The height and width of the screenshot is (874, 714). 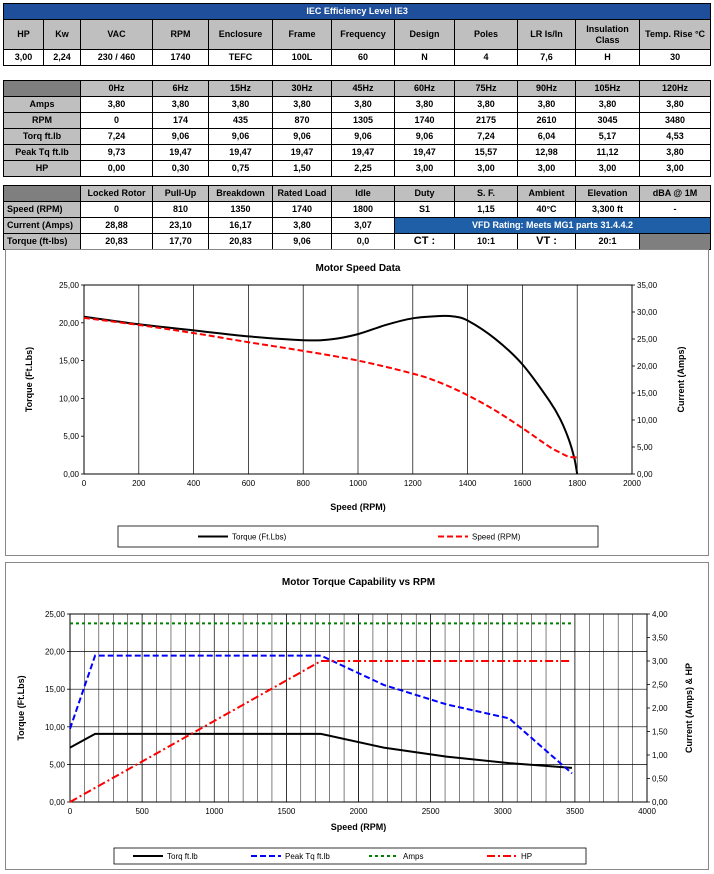 What do you see at coordinates (546, 193) in the screenshot?
I see `perf-column-header: Ambient` at bounding box center [546, 193].